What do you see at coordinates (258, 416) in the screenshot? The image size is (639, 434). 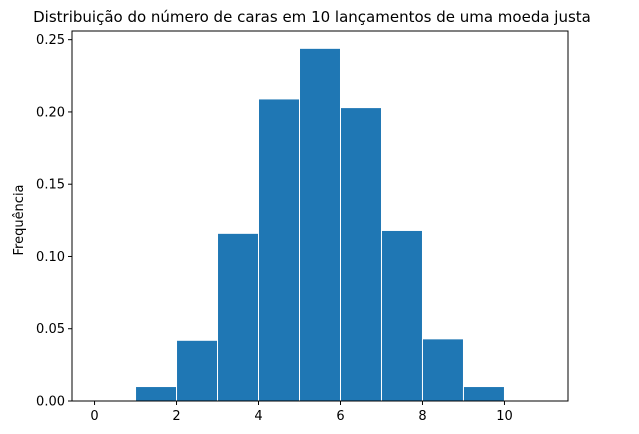 I see `x-tick-label: 4` at bounding box center [258, 416].